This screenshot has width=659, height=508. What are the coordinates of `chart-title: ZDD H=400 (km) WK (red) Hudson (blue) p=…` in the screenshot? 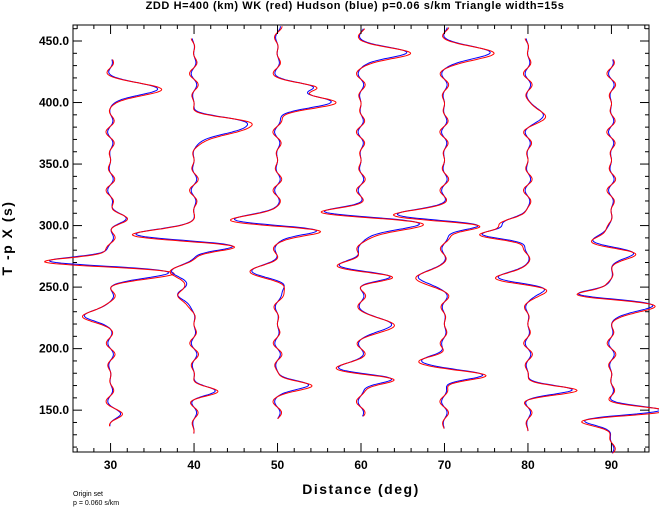 It's located at (355, 6).